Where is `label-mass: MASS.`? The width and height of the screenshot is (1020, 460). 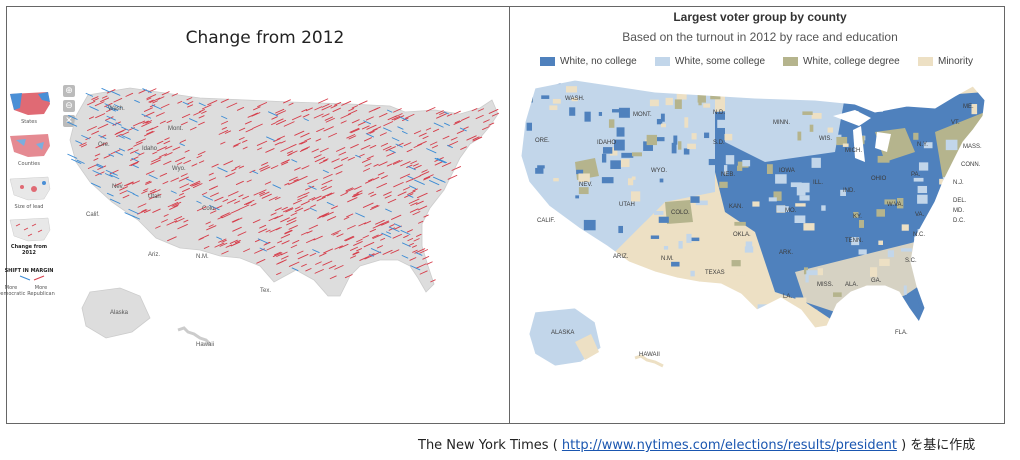 label-mass: MASS. is located at coordinates (972, 147).